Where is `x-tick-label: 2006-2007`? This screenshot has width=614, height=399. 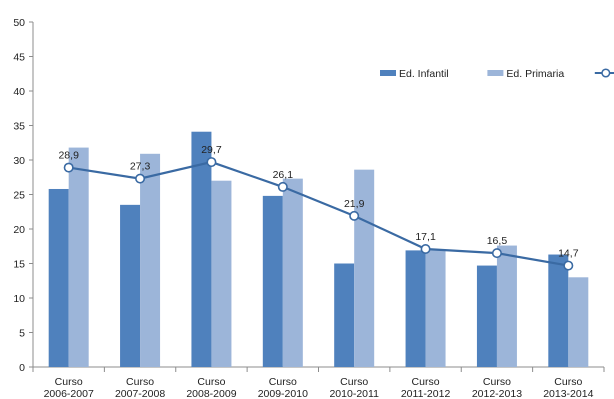
x-tick-label: 2006-2007 is located at coordinates (69, 393).